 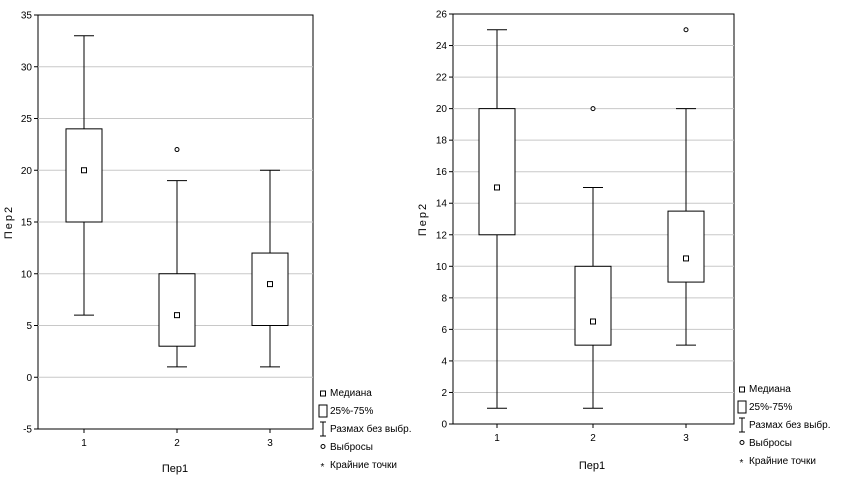 What do you see at coordinates (27, 16) in the screenshot?
I see `y-tick-label: 35` at bounding box center [27, 16].